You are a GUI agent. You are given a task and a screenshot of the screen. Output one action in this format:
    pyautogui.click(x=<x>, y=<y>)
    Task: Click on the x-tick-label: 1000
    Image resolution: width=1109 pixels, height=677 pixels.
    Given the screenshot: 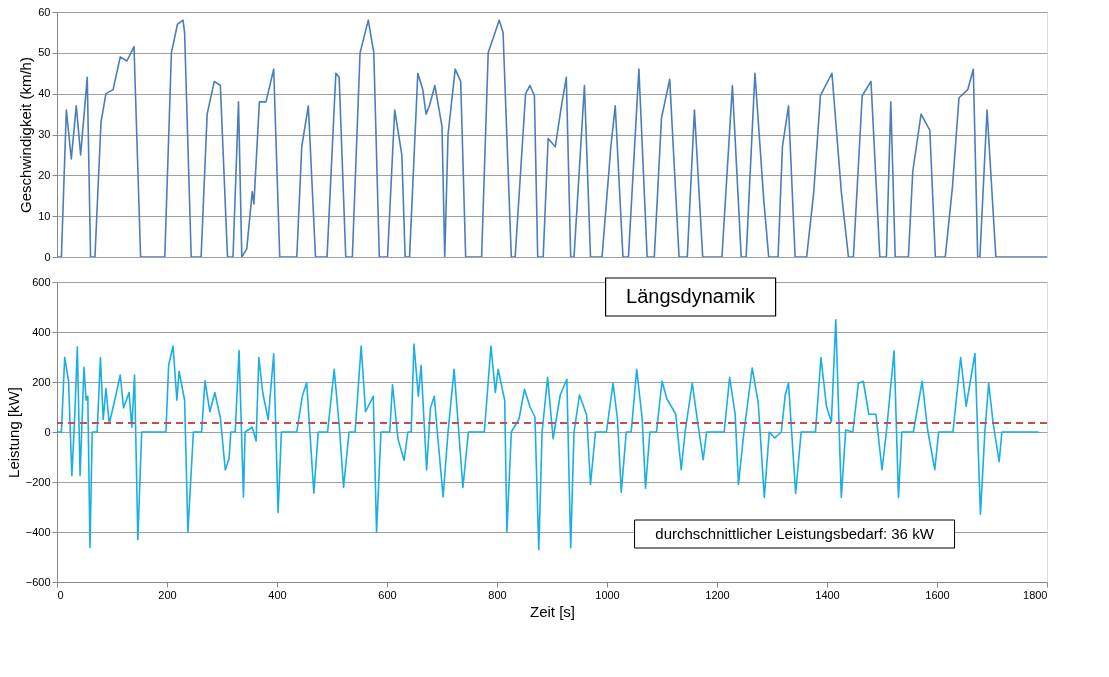 What is the action you would take?
    pyautogui.click(x=607, y=594)
    